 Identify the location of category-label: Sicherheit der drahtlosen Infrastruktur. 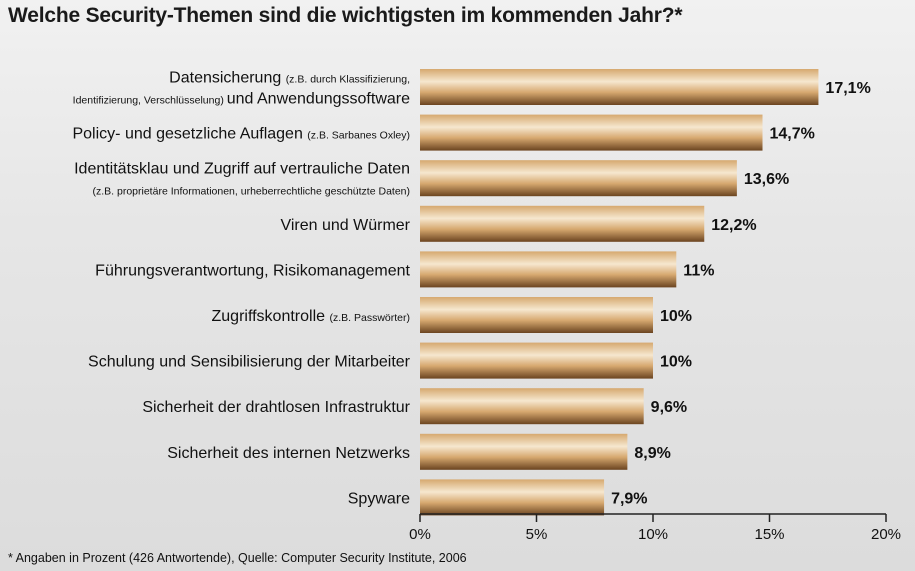
(276, 407).